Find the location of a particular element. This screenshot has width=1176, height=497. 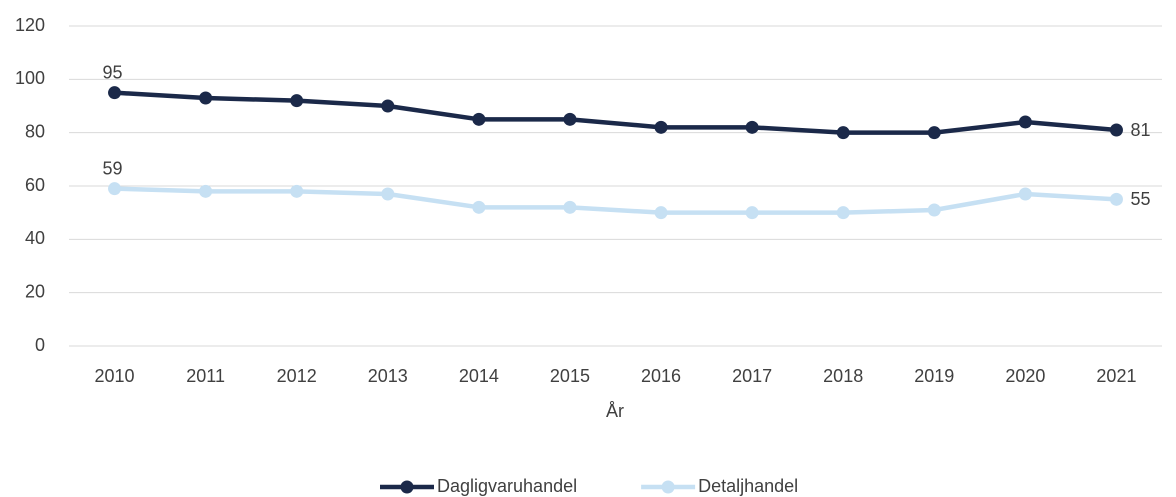

data-label: 59 is located at coordinates (113, 168).